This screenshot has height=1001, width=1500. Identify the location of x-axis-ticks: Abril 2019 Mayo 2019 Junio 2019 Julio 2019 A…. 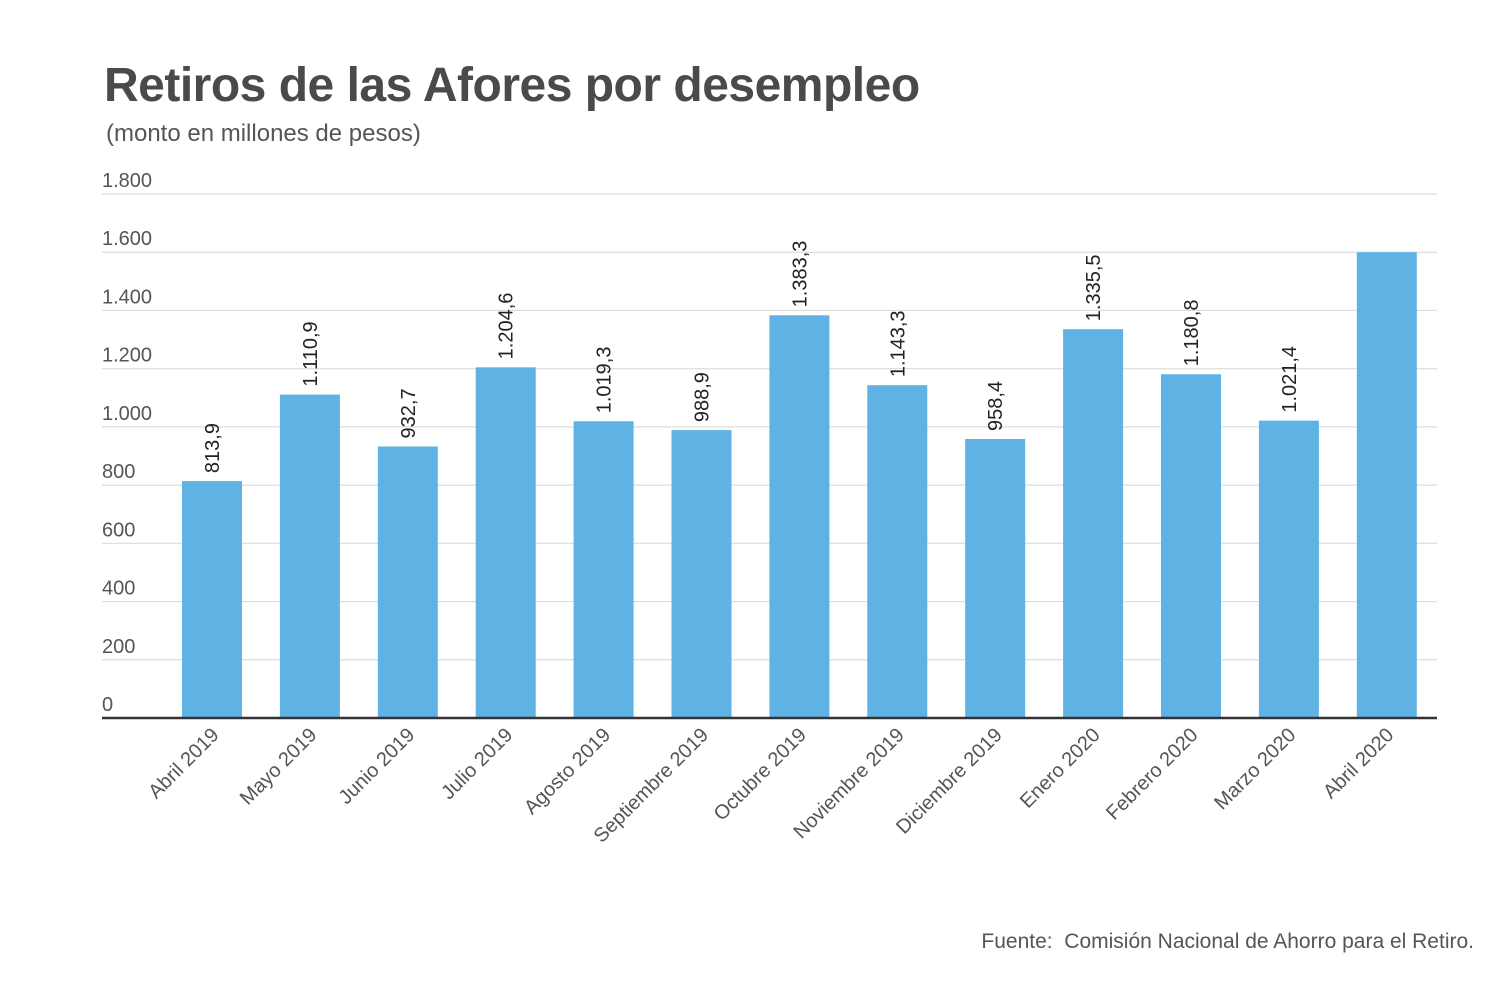
(771, 785).